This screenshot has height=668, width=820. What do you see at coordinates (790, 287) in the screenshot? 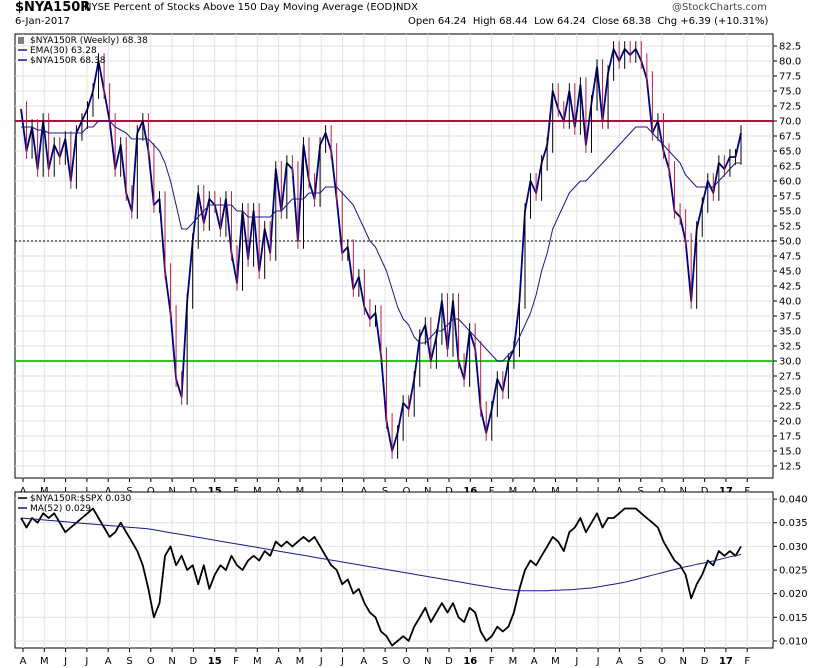
I see `y-tick-label: 42.5` at bounding box center [790, 287].